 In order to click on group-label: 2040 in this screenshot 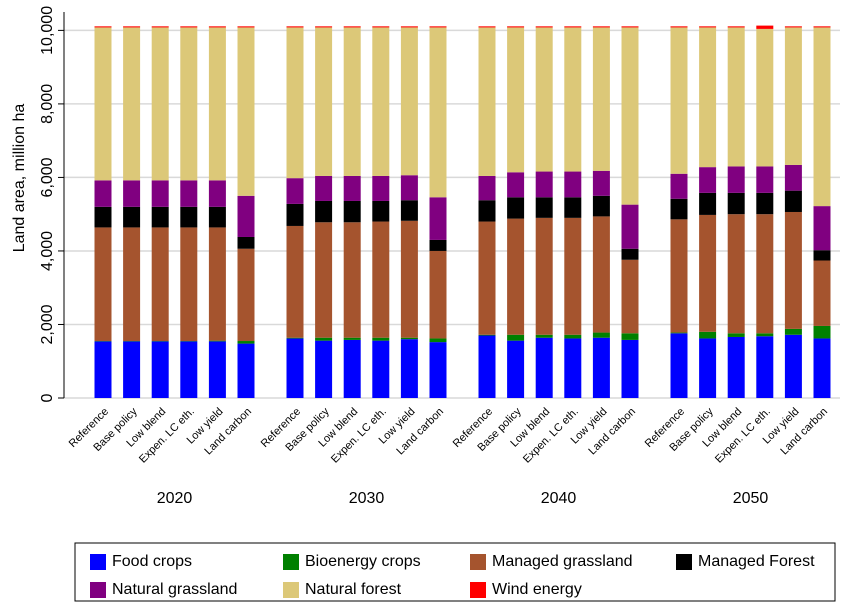, I will do `click(559, 498)`.